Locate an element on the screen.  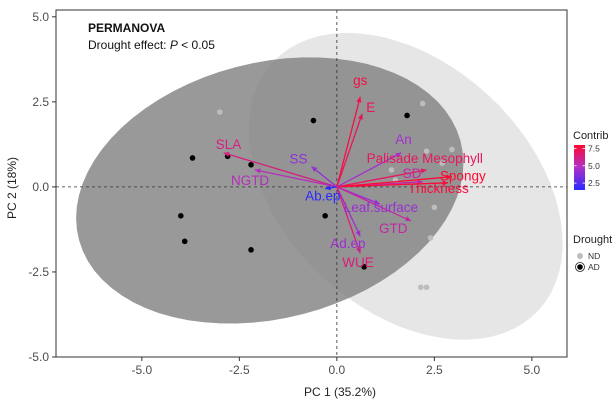
arrowhead-ad-ep is located at coordinates (358, 233).